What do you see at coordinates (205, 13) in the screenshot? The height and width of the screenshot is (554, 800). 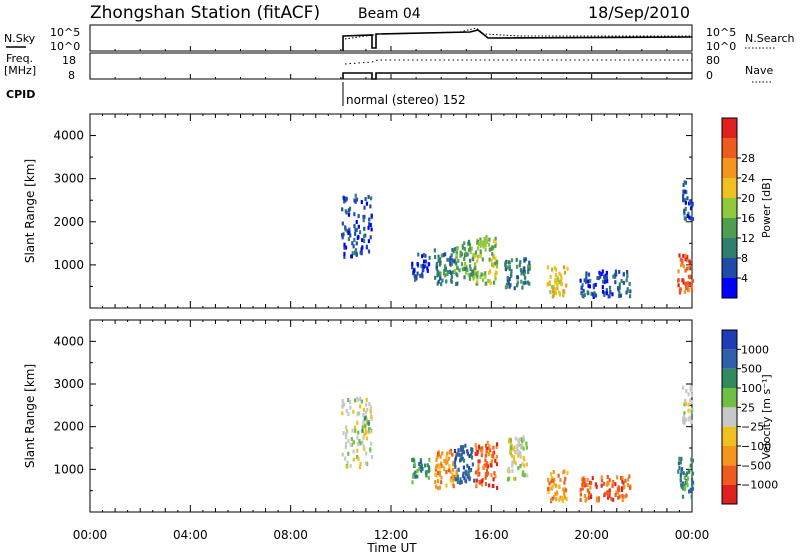 I see `station-title: Zhongshan Station (fitACF)` at bounding box center [205, 13].